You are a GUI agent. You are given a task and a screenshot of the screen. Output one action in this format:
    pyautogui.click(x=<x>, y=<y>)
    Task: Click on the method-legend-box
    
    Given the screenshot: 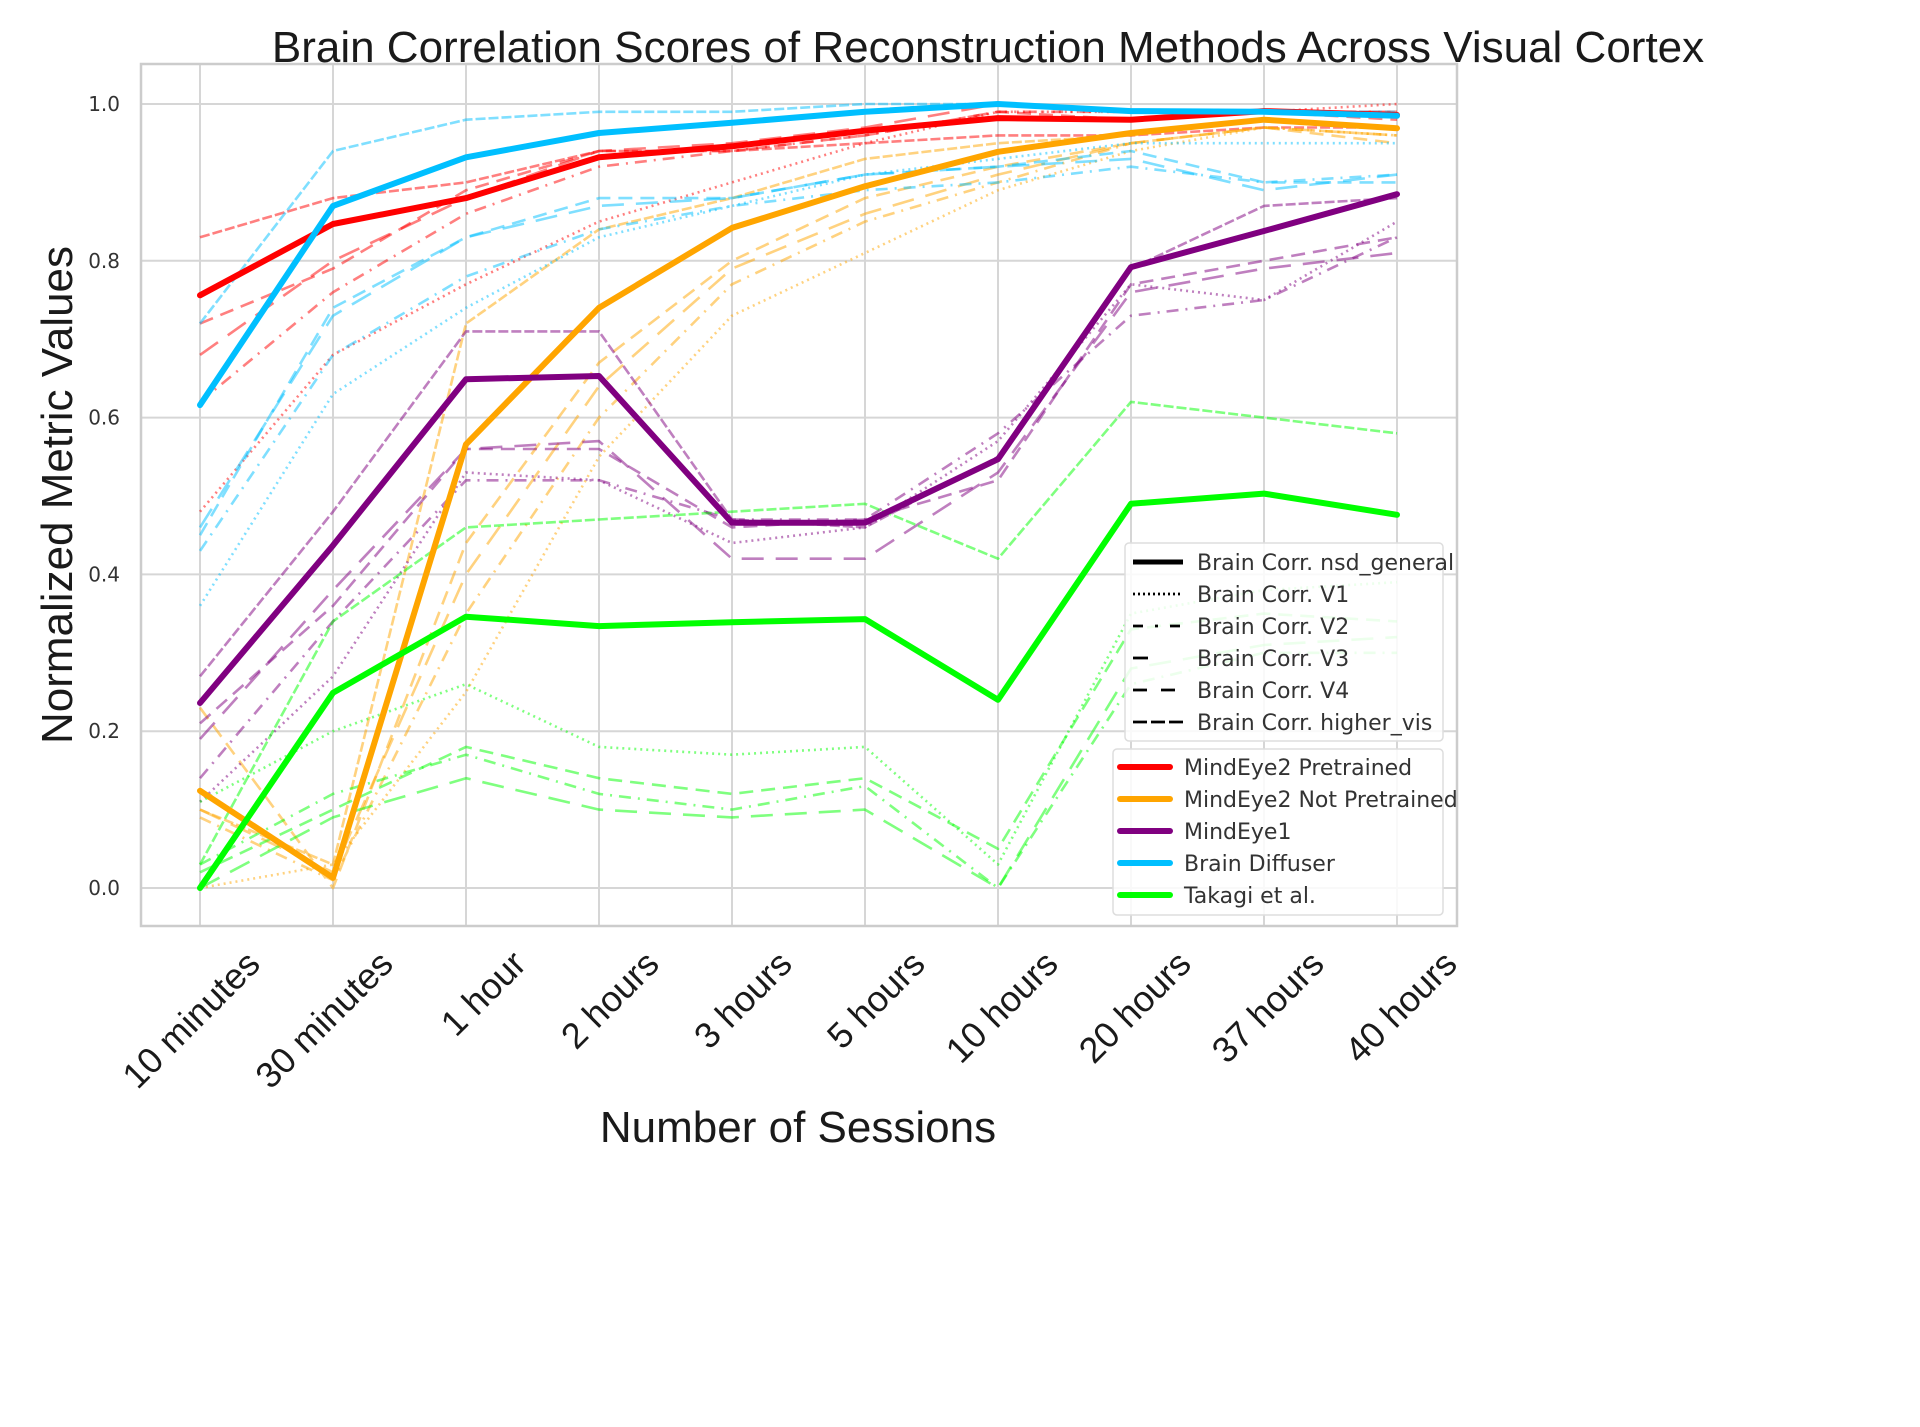 What is the action you would take?
    pyautogui.click(x=1278, y=832)
    